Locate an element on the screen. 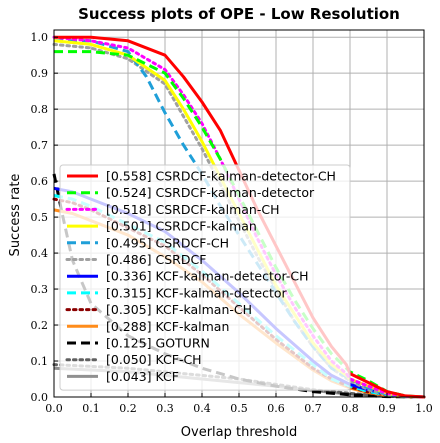 The width and height of the screenshot is (440, 443). y-tick-label: 0.7 is located at coordinates (40, 145).